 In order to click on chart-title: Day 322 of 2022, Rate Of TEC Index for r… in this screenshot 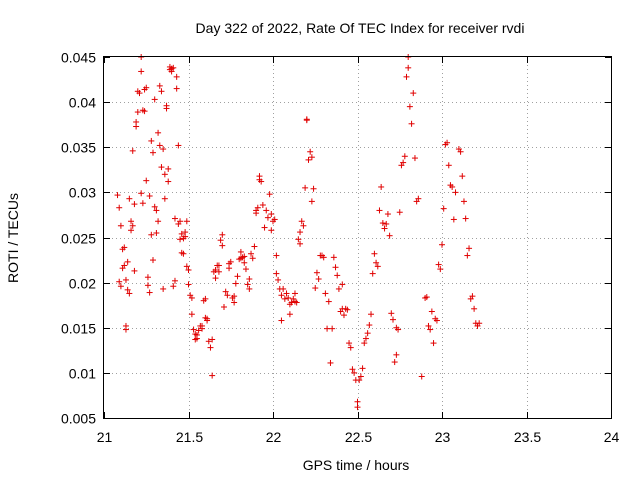, I will do `click(360, 28)`.